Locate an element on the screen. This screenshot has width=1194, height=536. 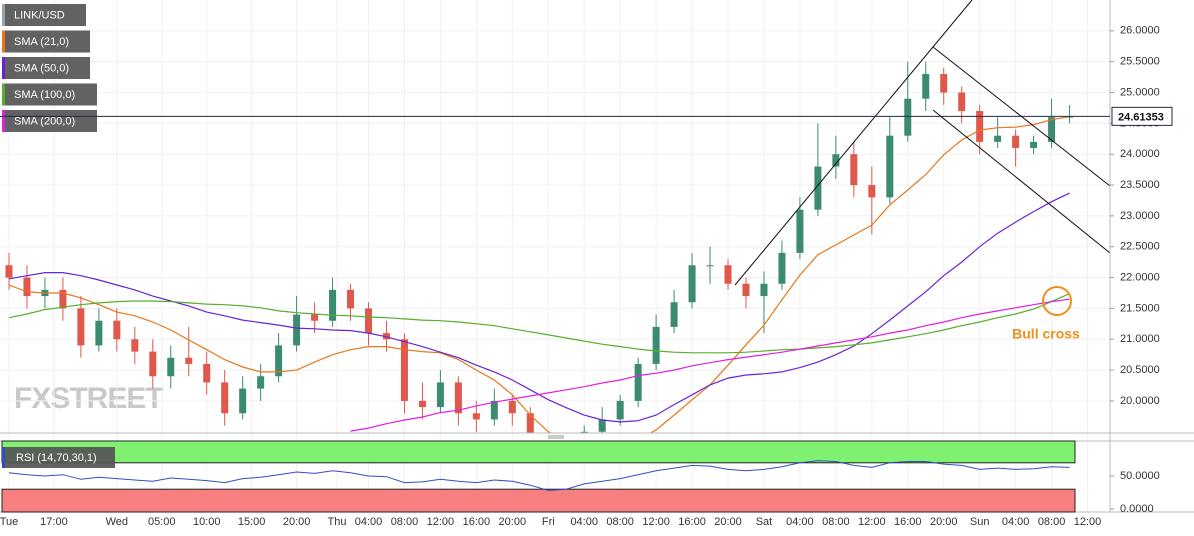
x-tick-label: Thu is located at coordinates (337, 522).